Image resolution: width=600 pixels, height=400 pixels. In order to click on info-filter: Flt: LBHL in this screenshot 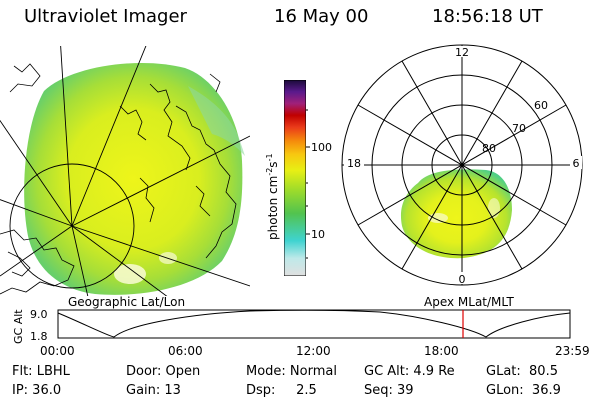, I will do `click(41, 371)`.